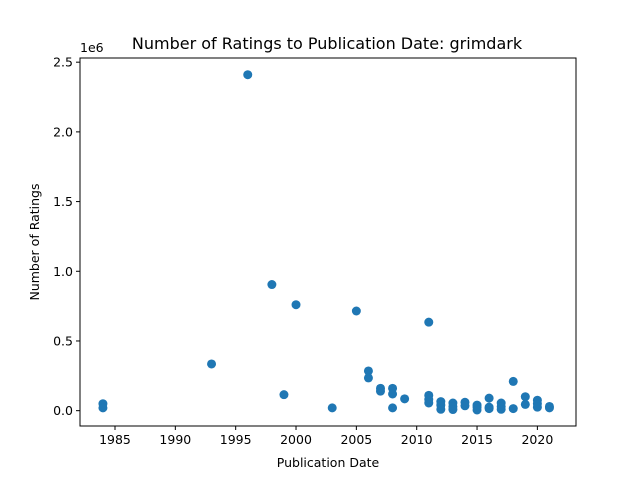  What do you see at coordinates (92, 47) in the screenshot?
I see `y-offset-text: 1e6` at bounding box center [92, 47].